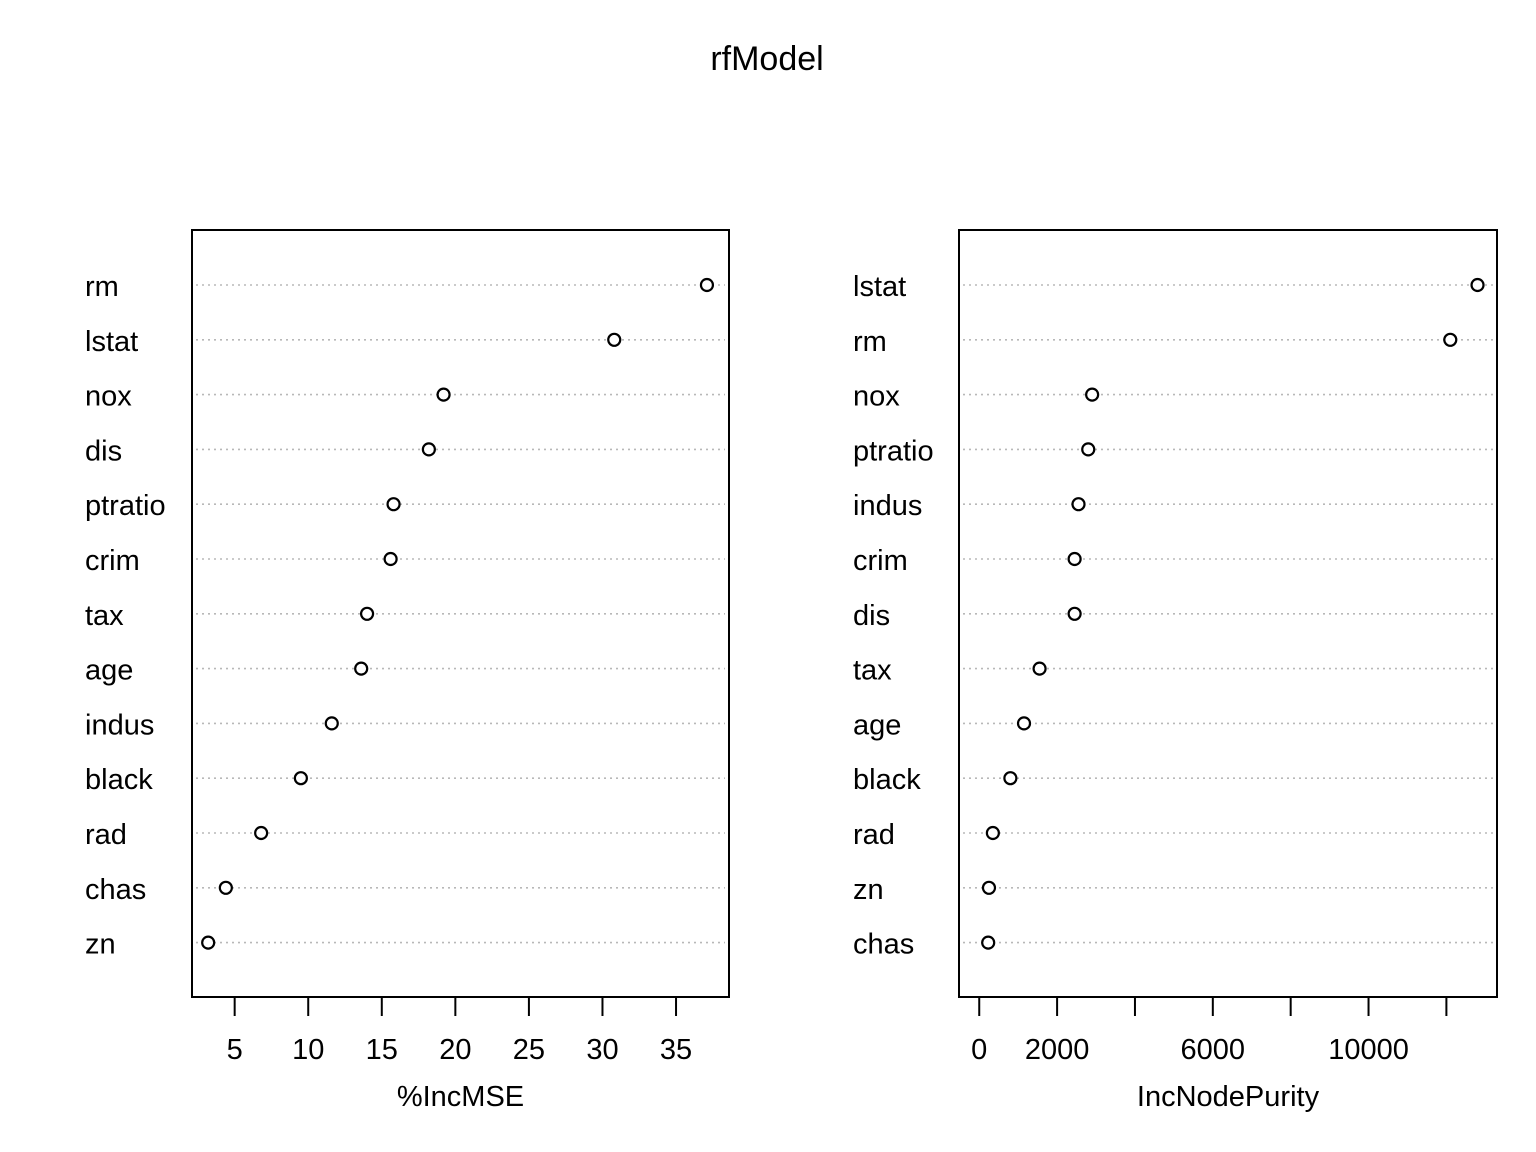 The image size is (1536, 1152). Describe the element at coordinates (125, 506) in the screenshot. I see `incmse-var-label: ptratio` at that location.